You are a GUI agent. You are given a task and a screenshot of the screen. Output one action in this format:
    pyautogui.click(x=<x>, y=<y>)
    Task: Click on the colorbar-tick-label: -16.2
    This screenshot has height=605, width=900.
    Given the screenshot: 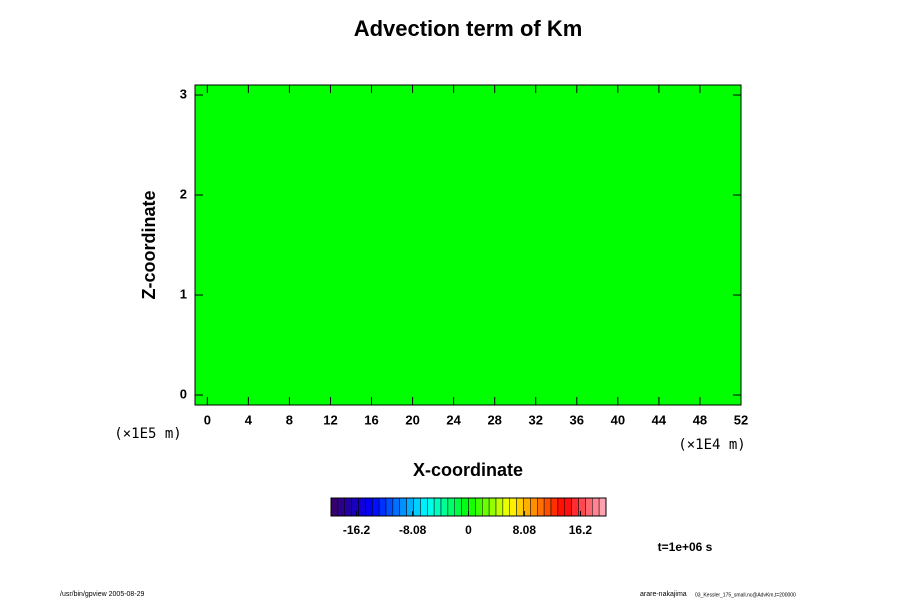 What is the action you would take?
    pyautogui.click(x=357, y=530)
    